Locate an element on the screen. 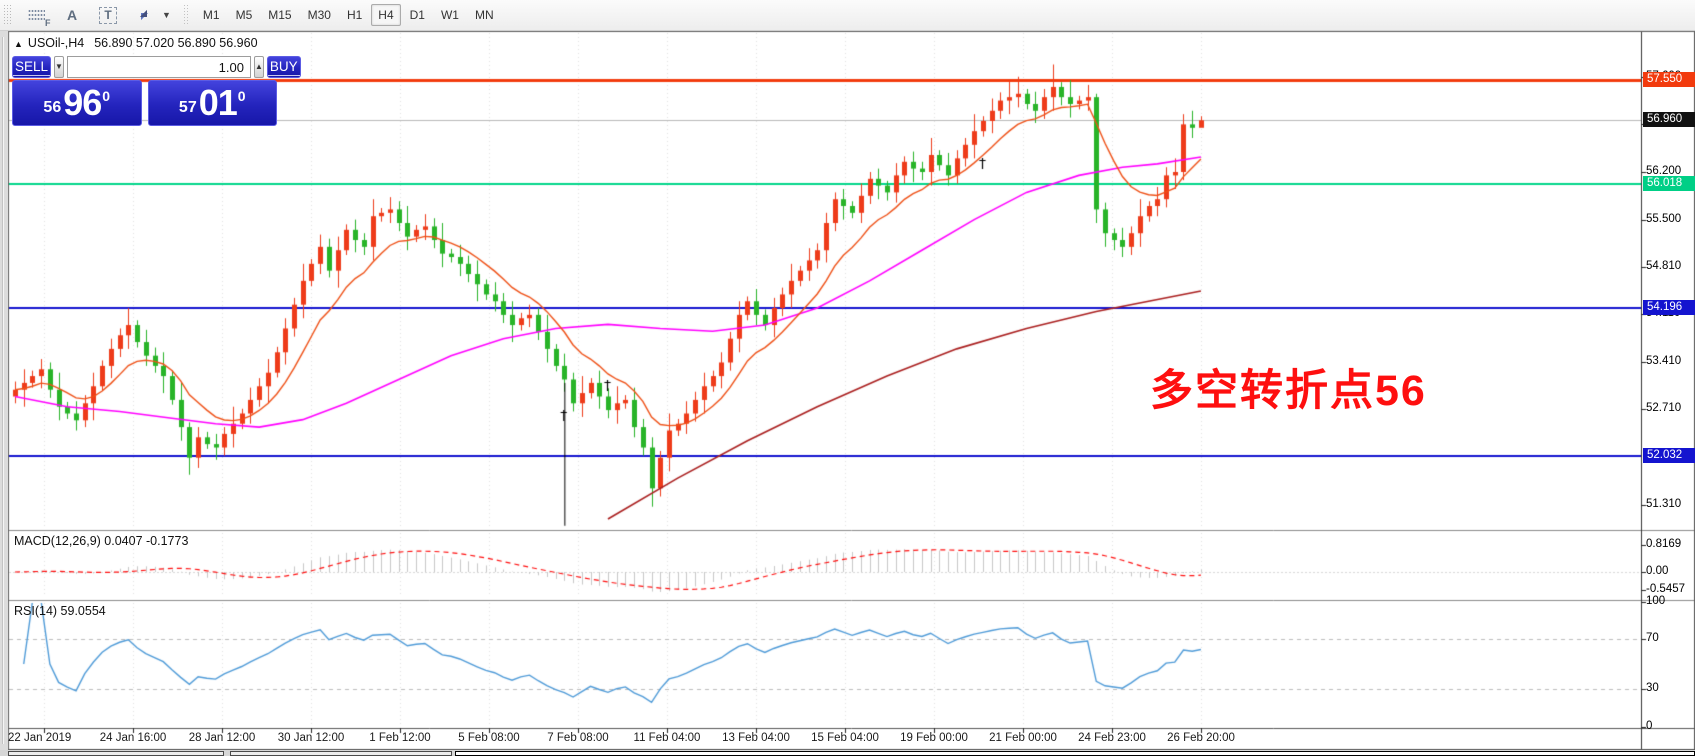  time-axis-label: 5 Feb 08:00 is located at coordinates (489, 738).